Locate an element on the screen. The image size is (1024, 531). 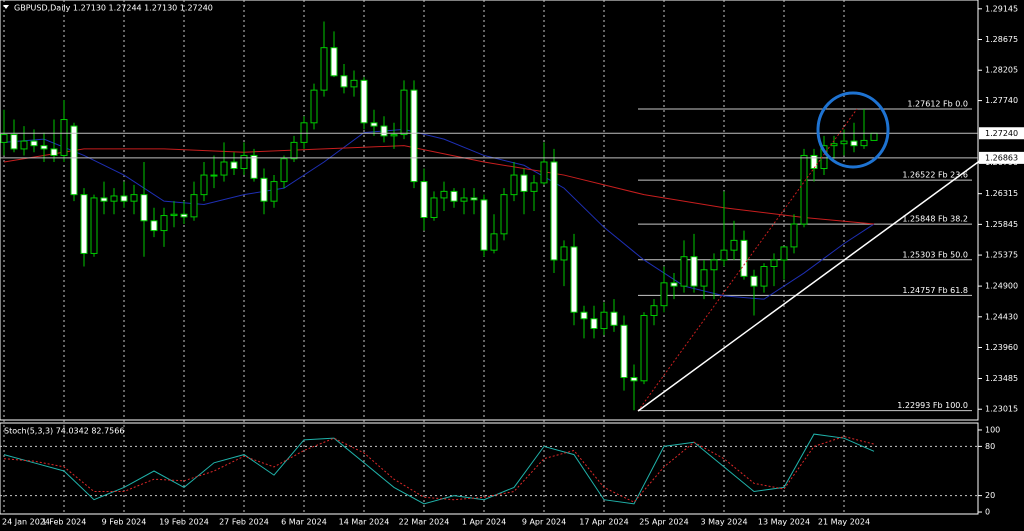
stochastic-line is located at coordinates (439, 469).